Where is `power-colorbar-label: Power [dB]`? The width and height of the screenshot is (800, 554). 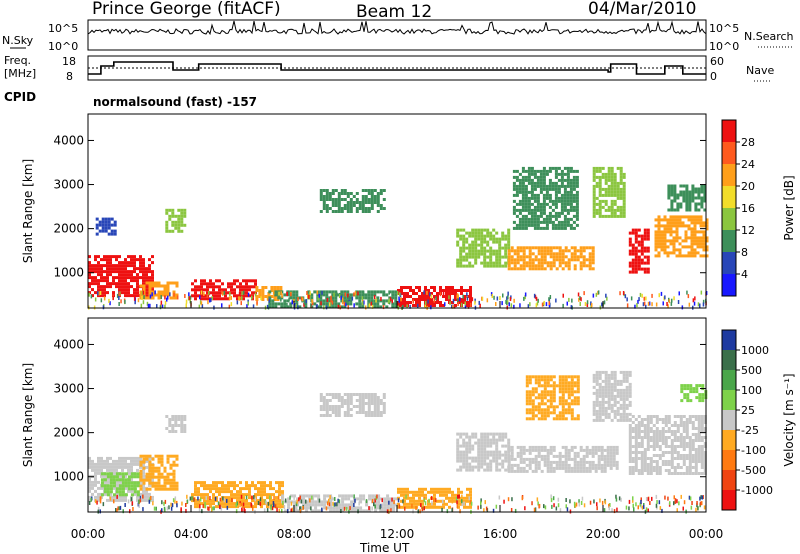
power-colorbar-label: Power [dB] is located at coordinates (789, 207).